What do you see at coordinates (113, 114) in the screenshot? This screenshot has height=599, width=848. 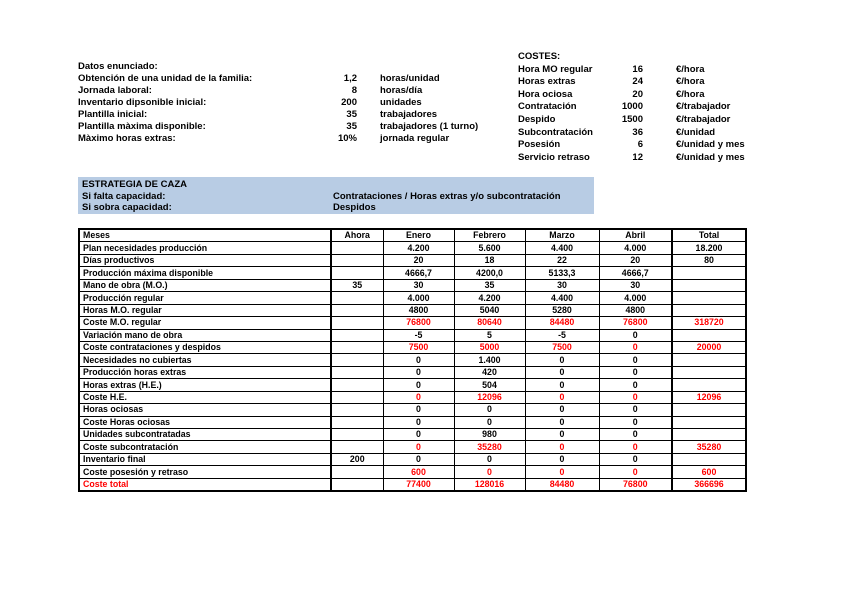 I see `info-label: Plantilla inicial:` at bounding box center [113, 114].